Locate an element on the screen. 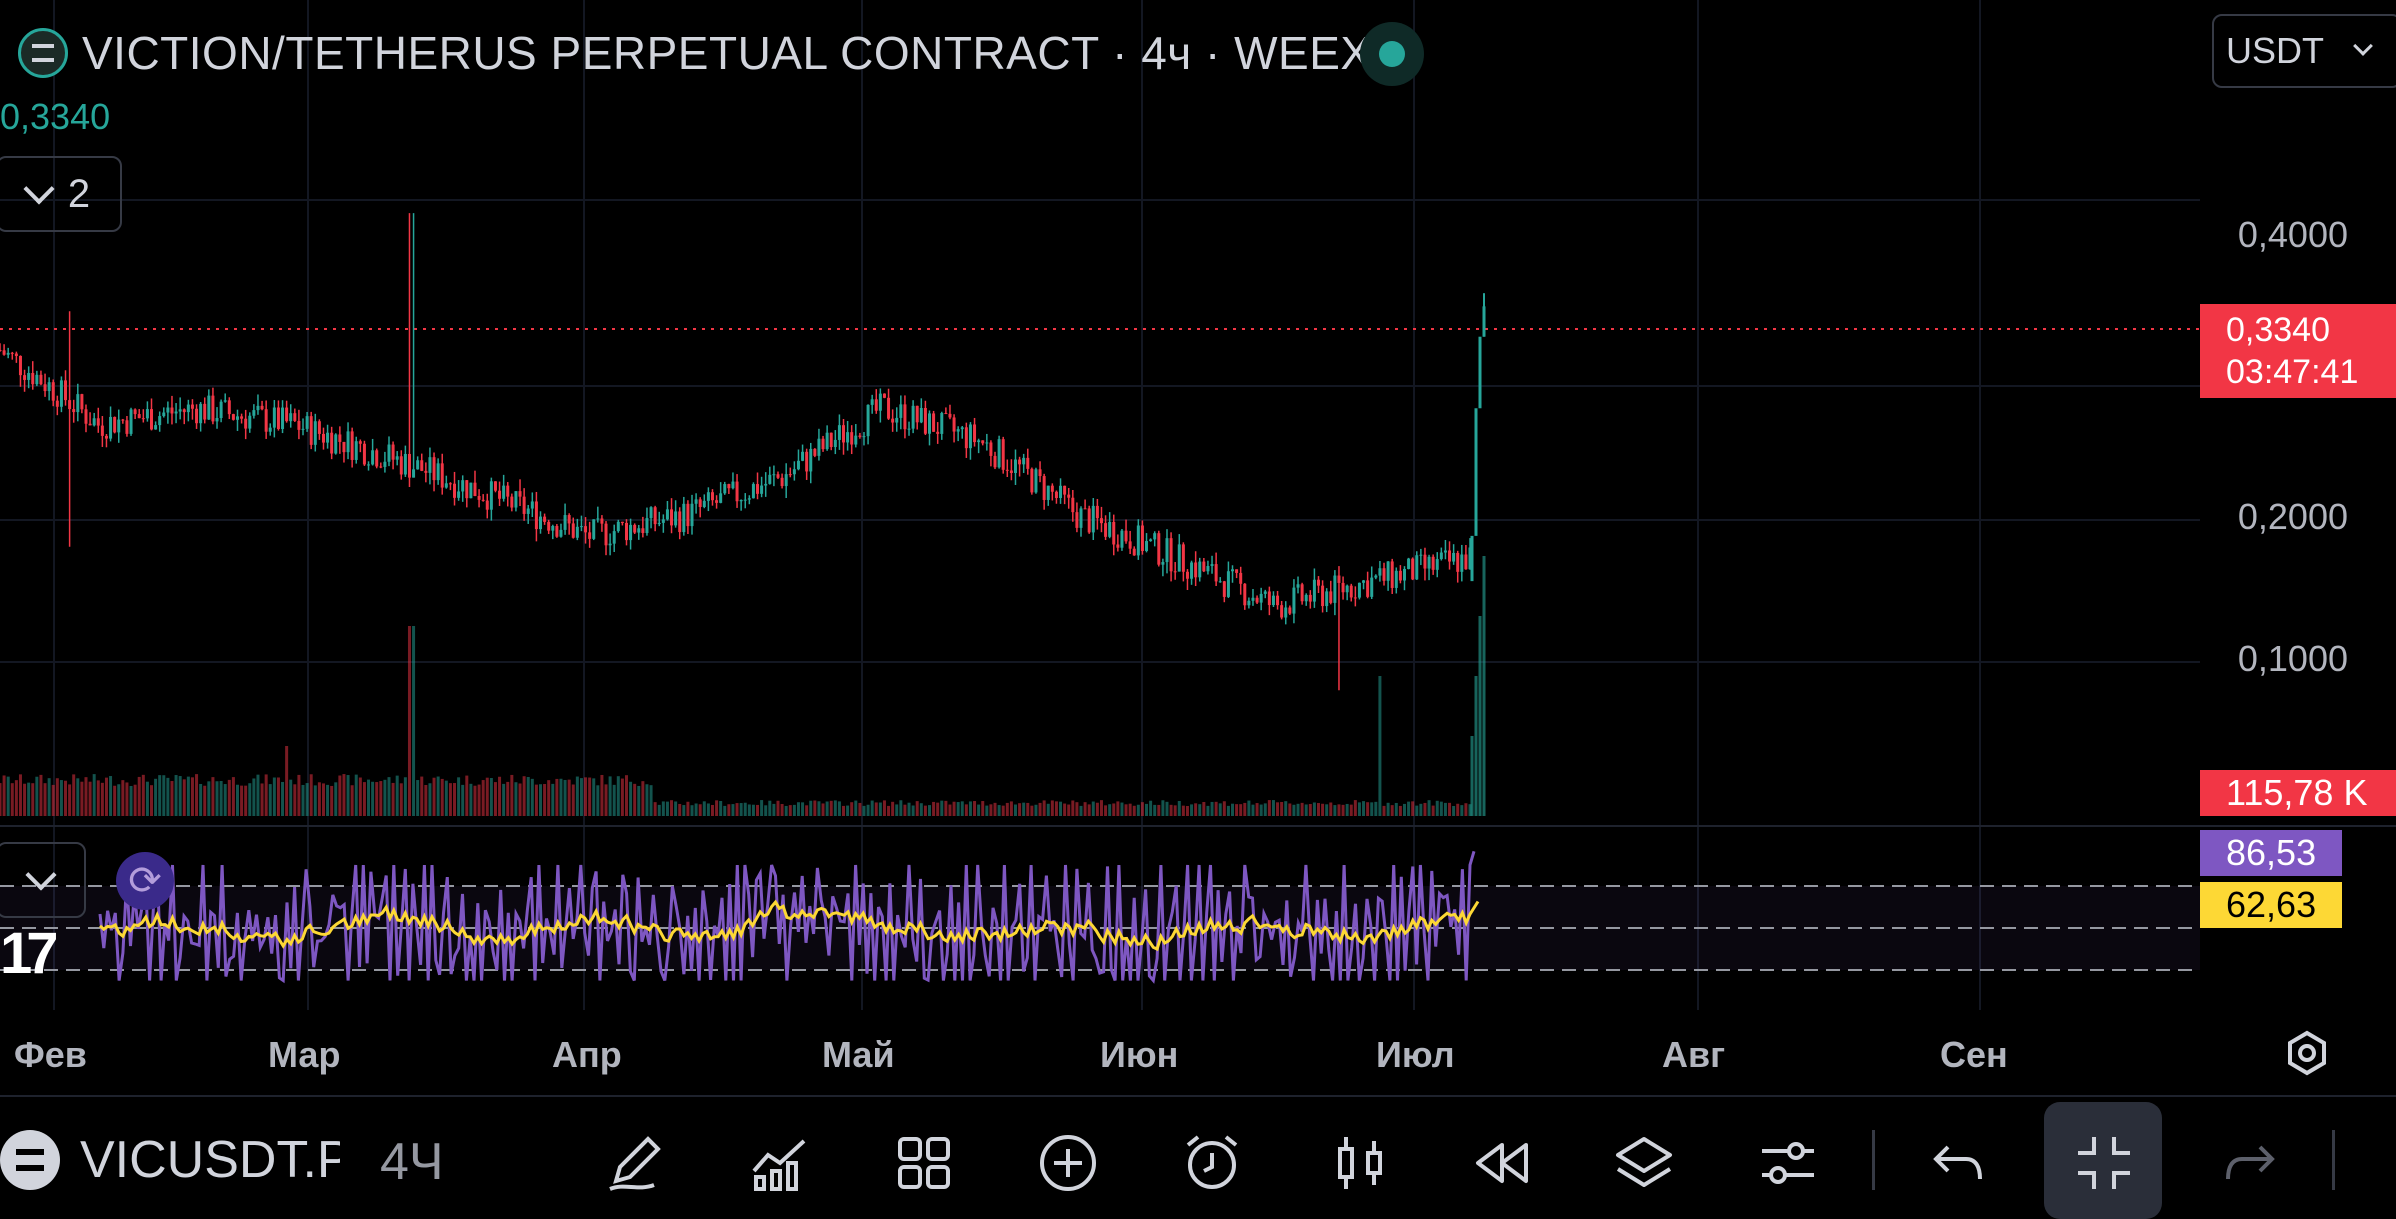 The image size is (2396, 1219). live-status-icon is located at coordinates (1392, 54).